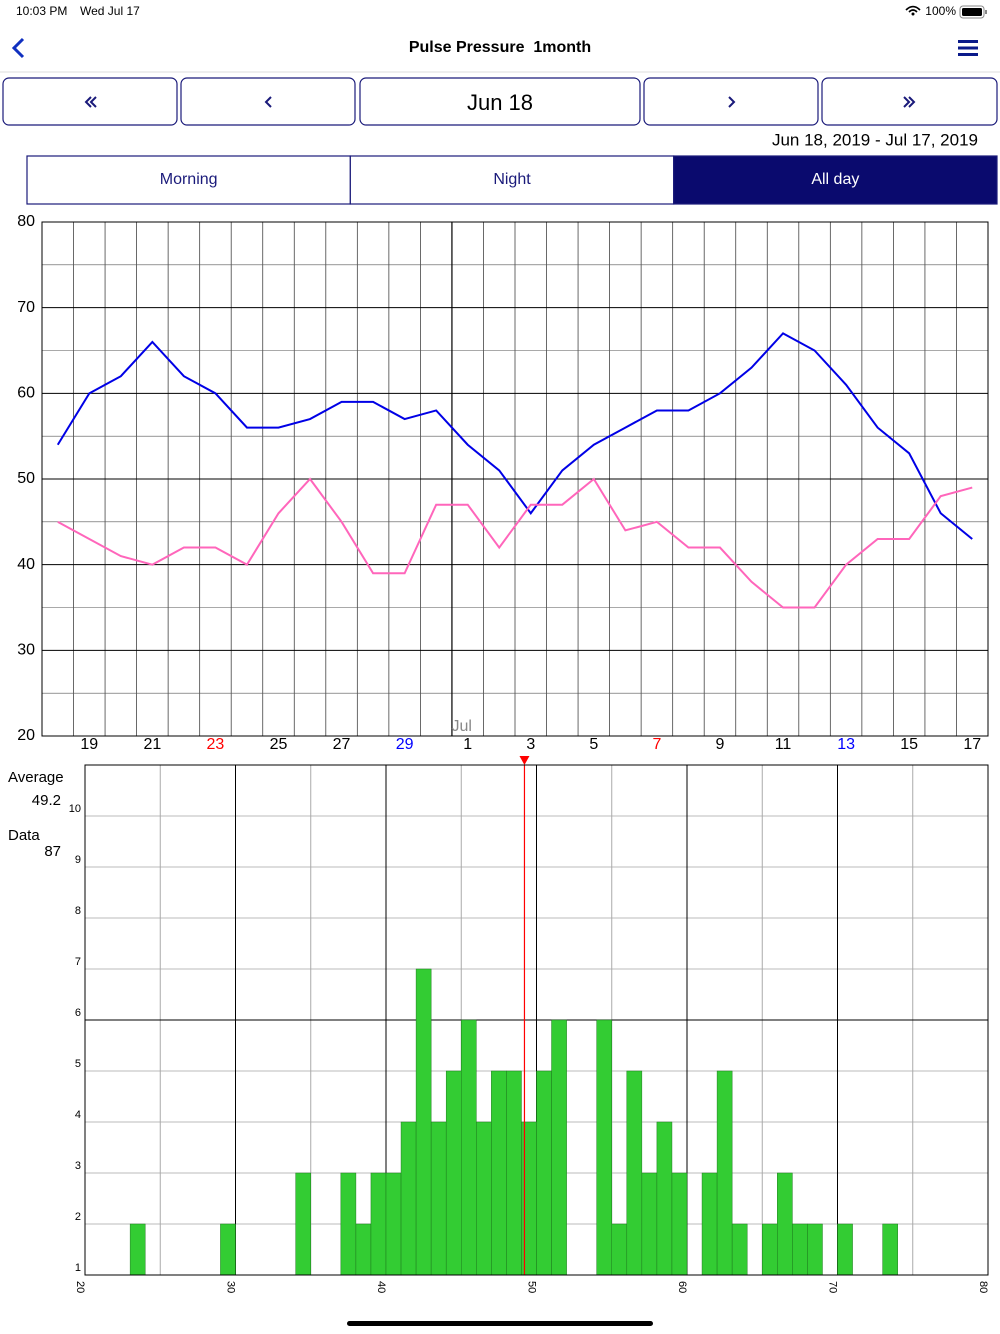  I want to click on x-tick-label: 70, so click(833, 1287).